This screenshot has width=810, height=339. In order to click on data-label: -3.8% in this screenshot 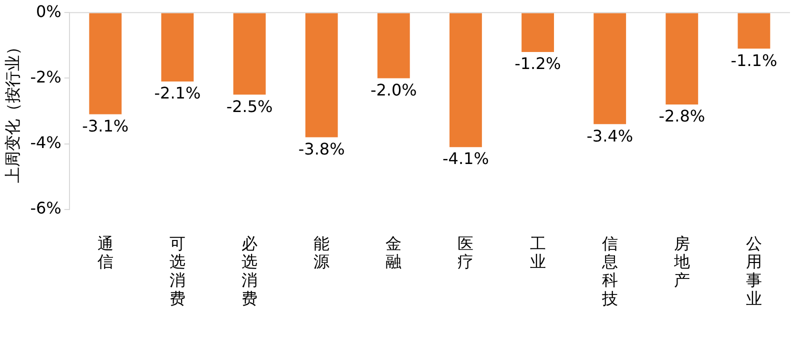, I will do `click(321, 148)`.